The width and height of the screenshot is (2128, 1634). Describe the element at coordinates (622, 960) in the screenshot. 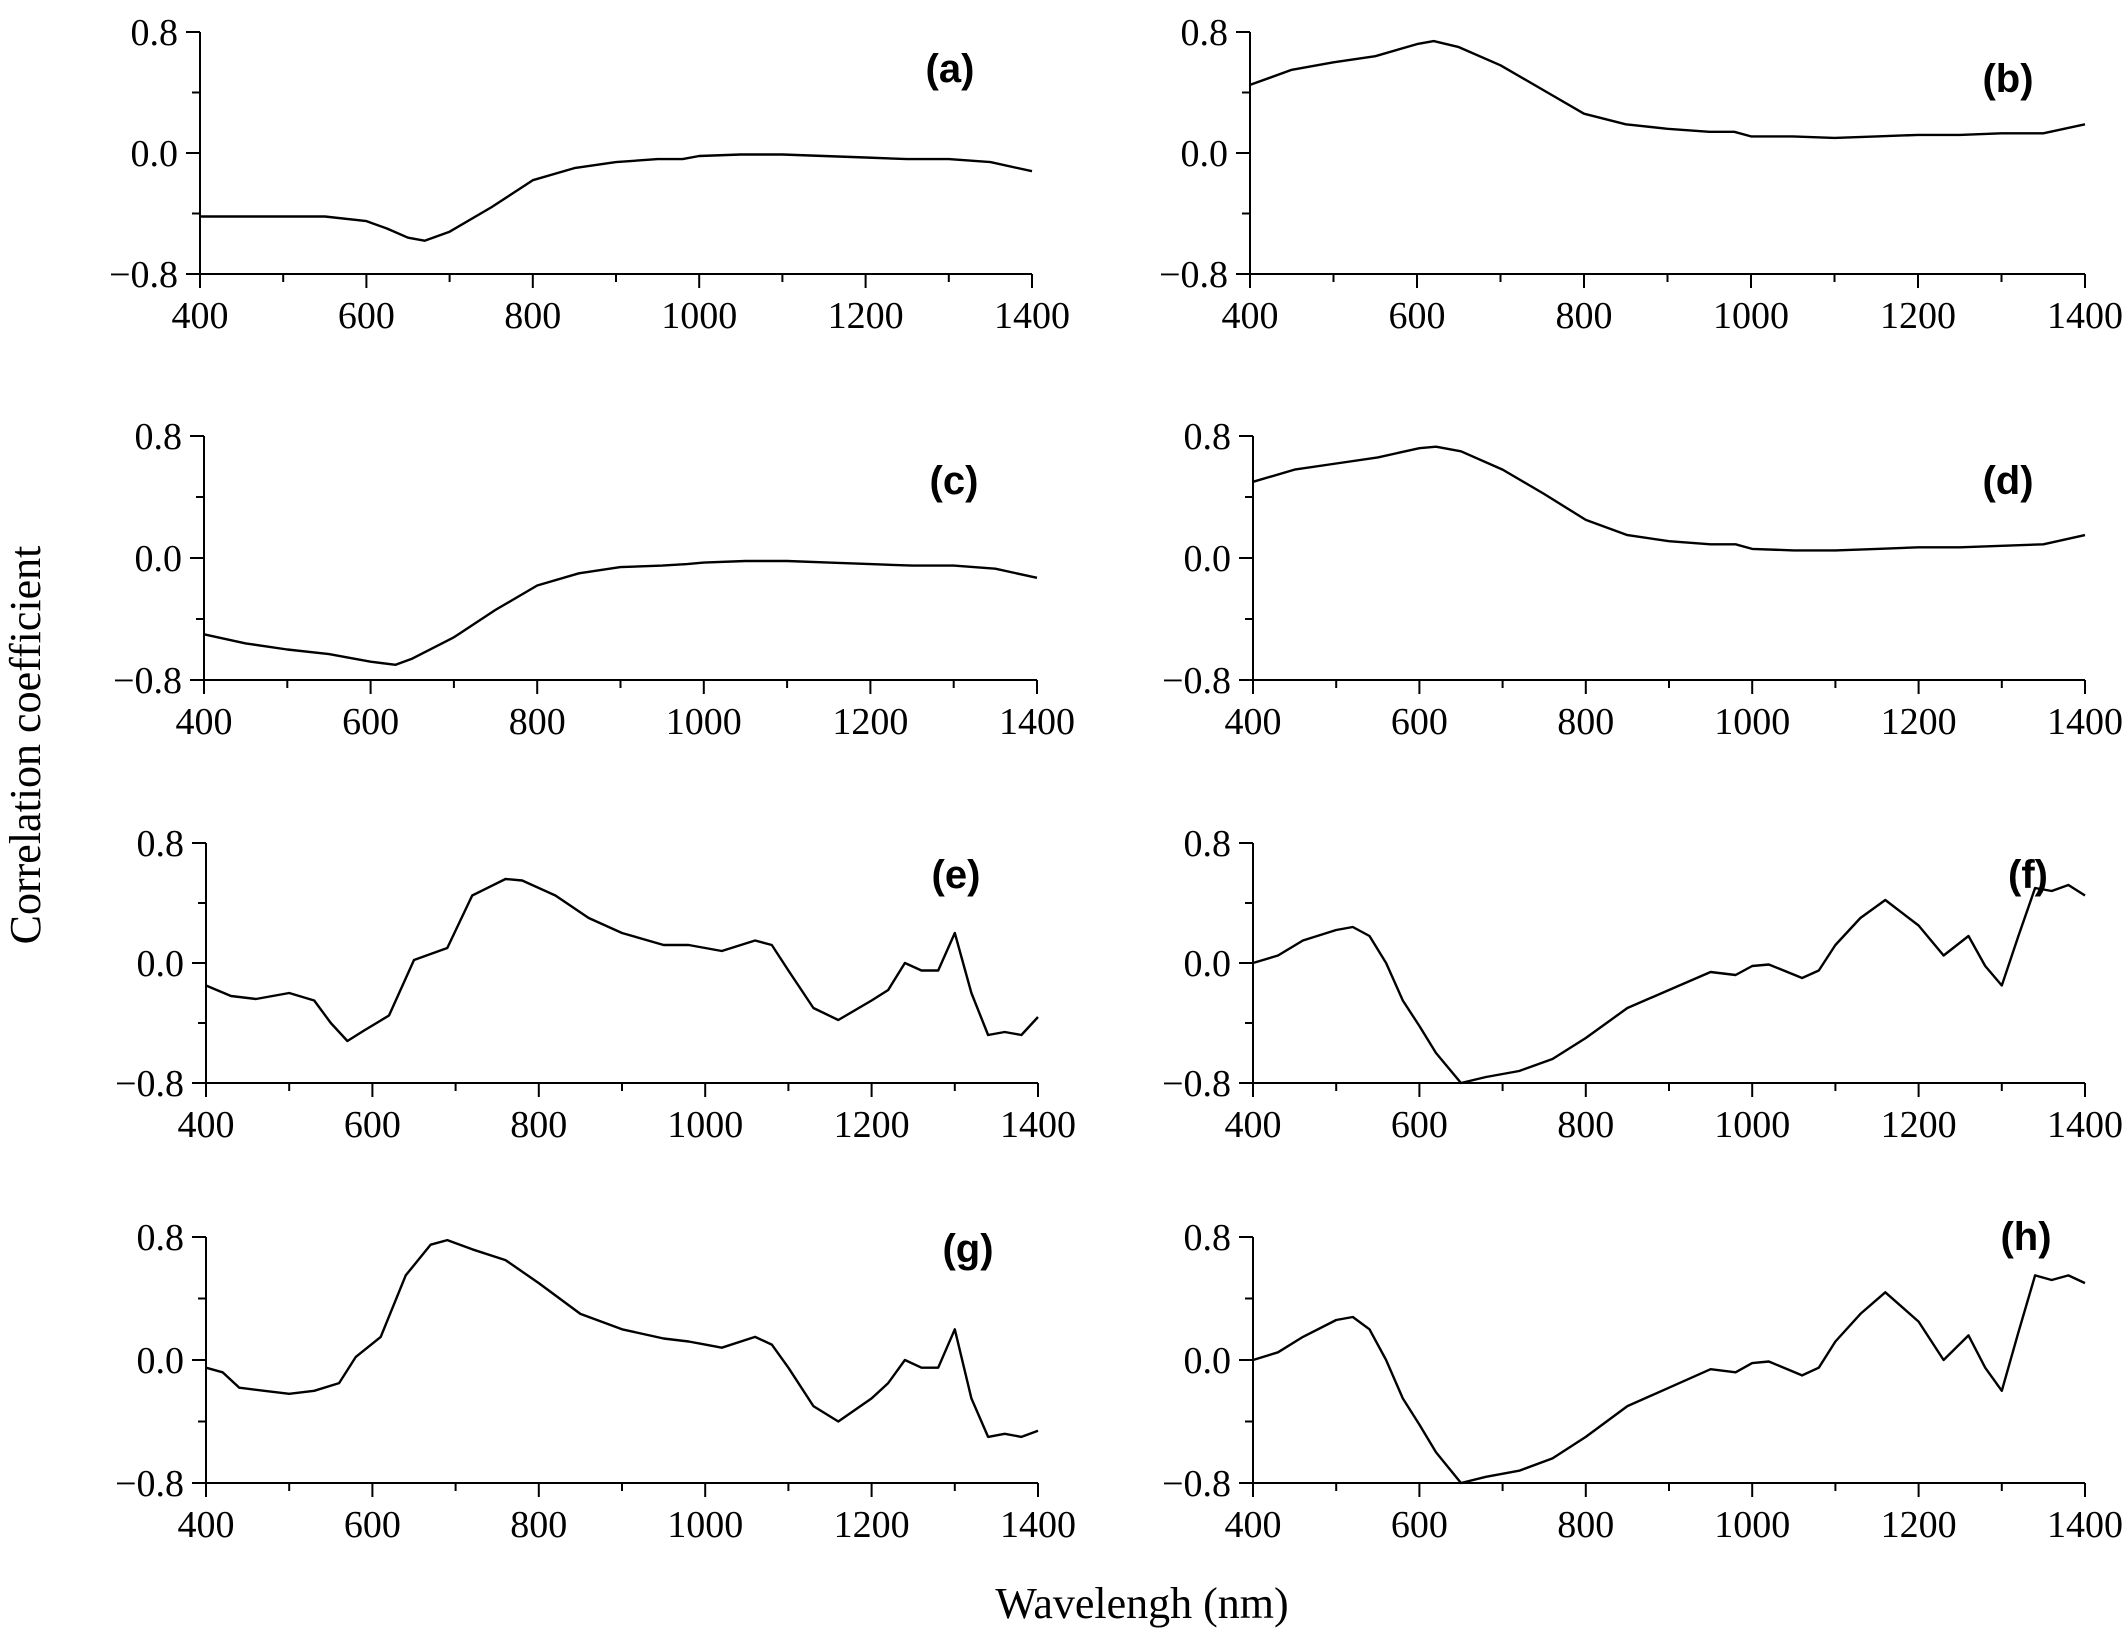

I see `series-line-e` at that location.